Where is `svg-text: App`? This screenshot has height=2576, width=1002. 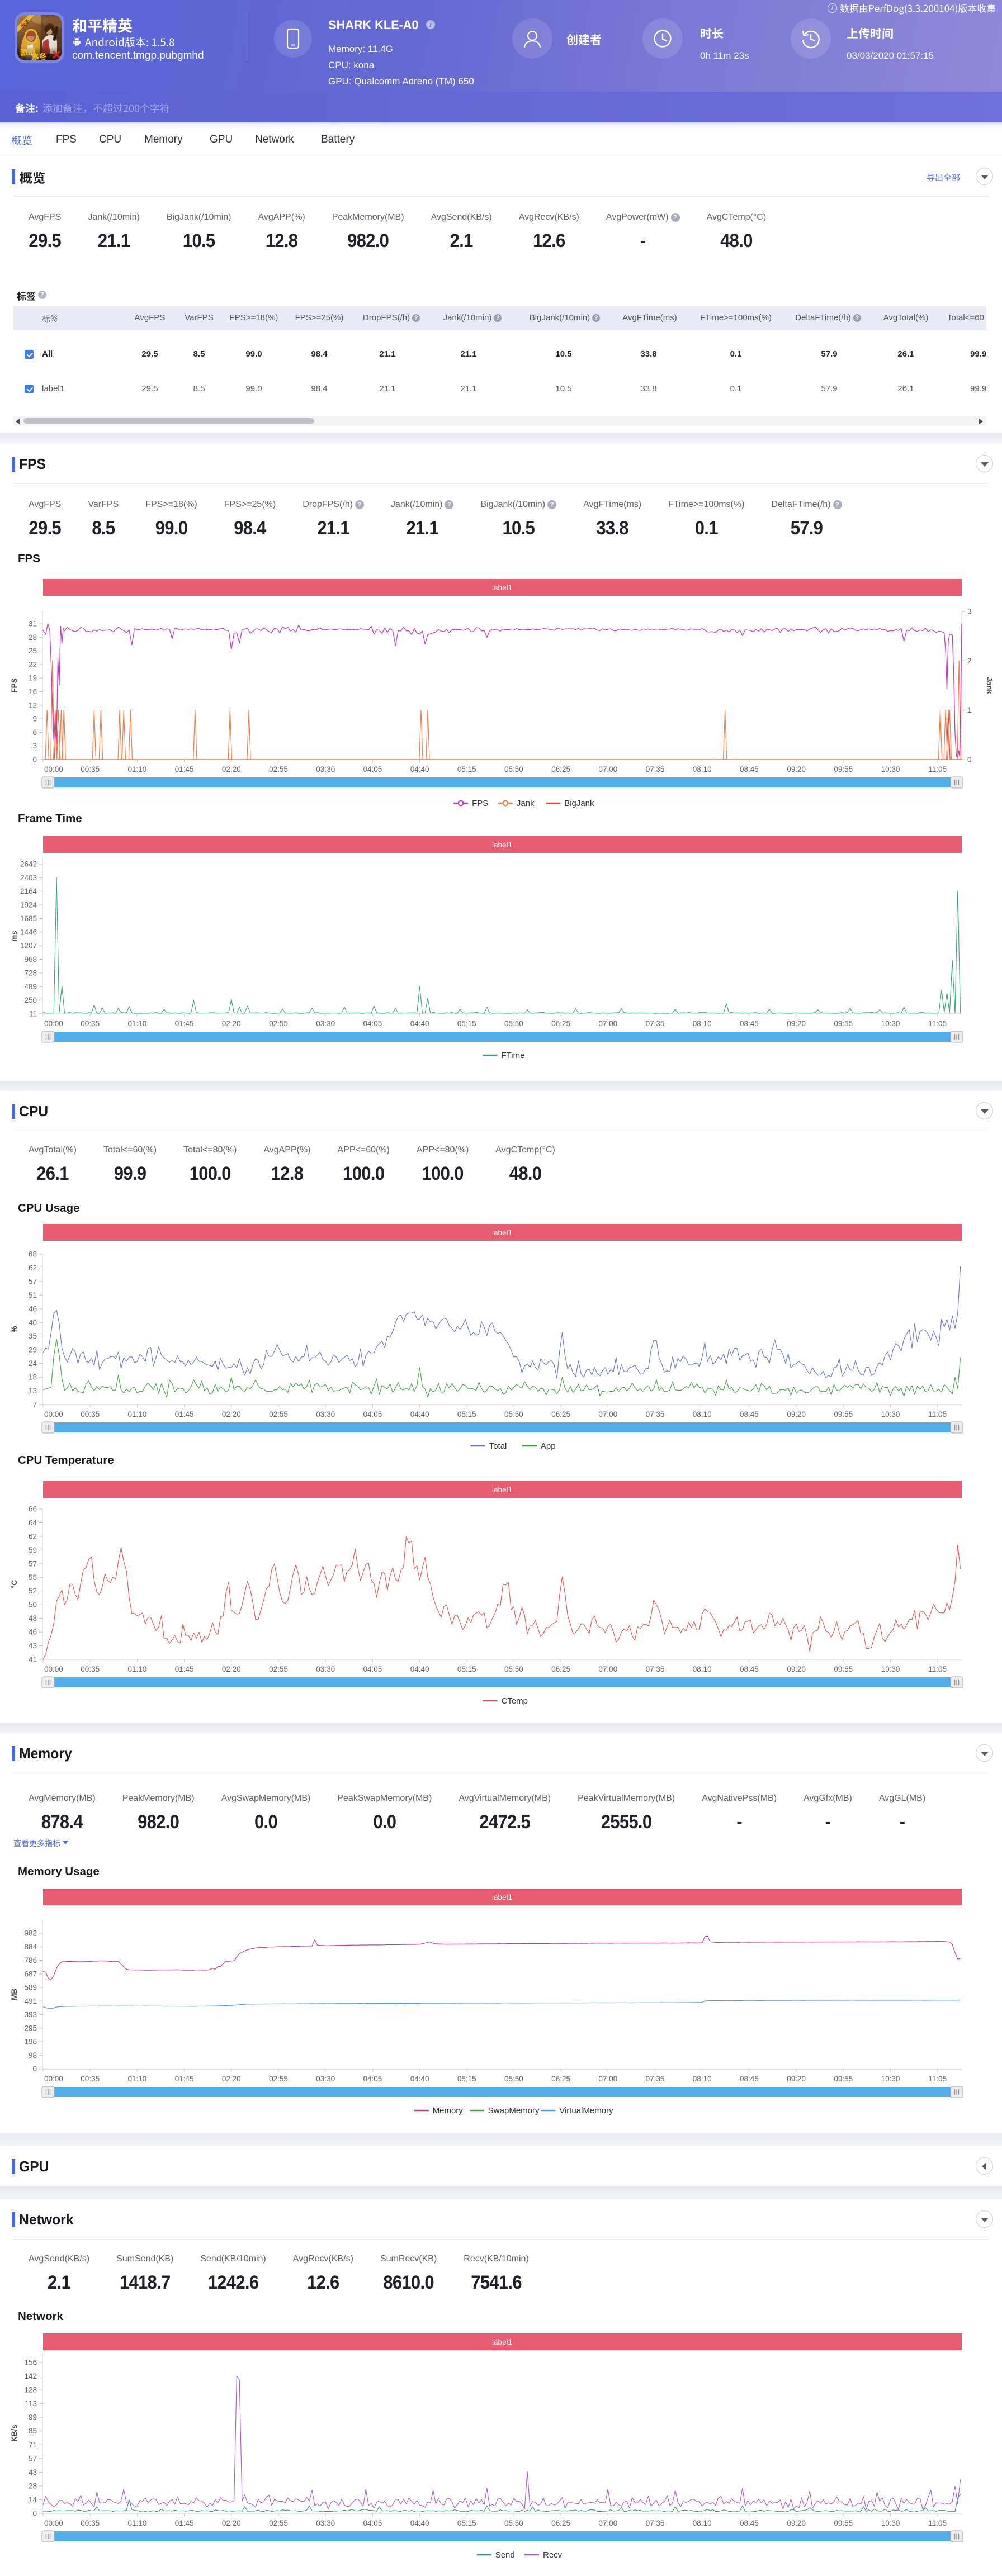
svg-text: App is located at coordinates (548, 1446).